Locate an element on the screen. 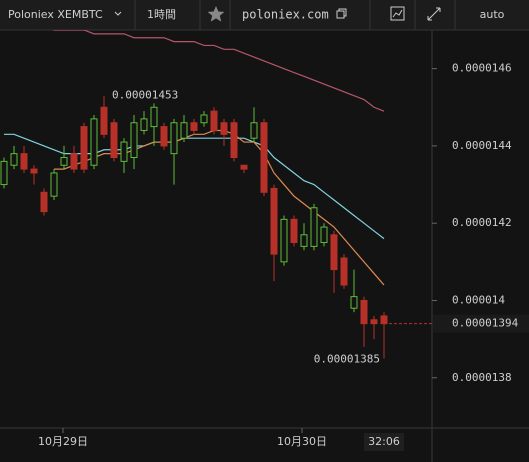 The image size is (529, 462). interval: 1時間 is located at coordinates (161, 14).